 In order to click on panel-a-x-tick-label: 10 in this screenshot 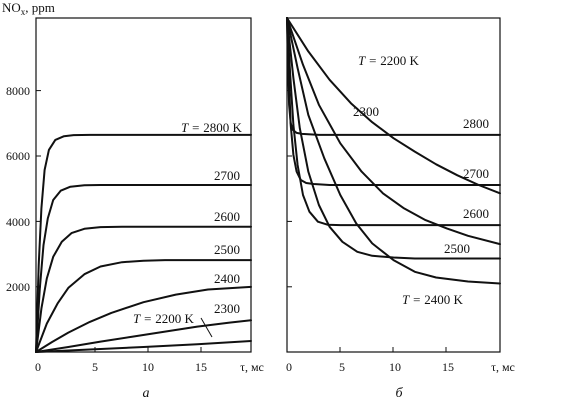, I will do `click(148, 367)`.